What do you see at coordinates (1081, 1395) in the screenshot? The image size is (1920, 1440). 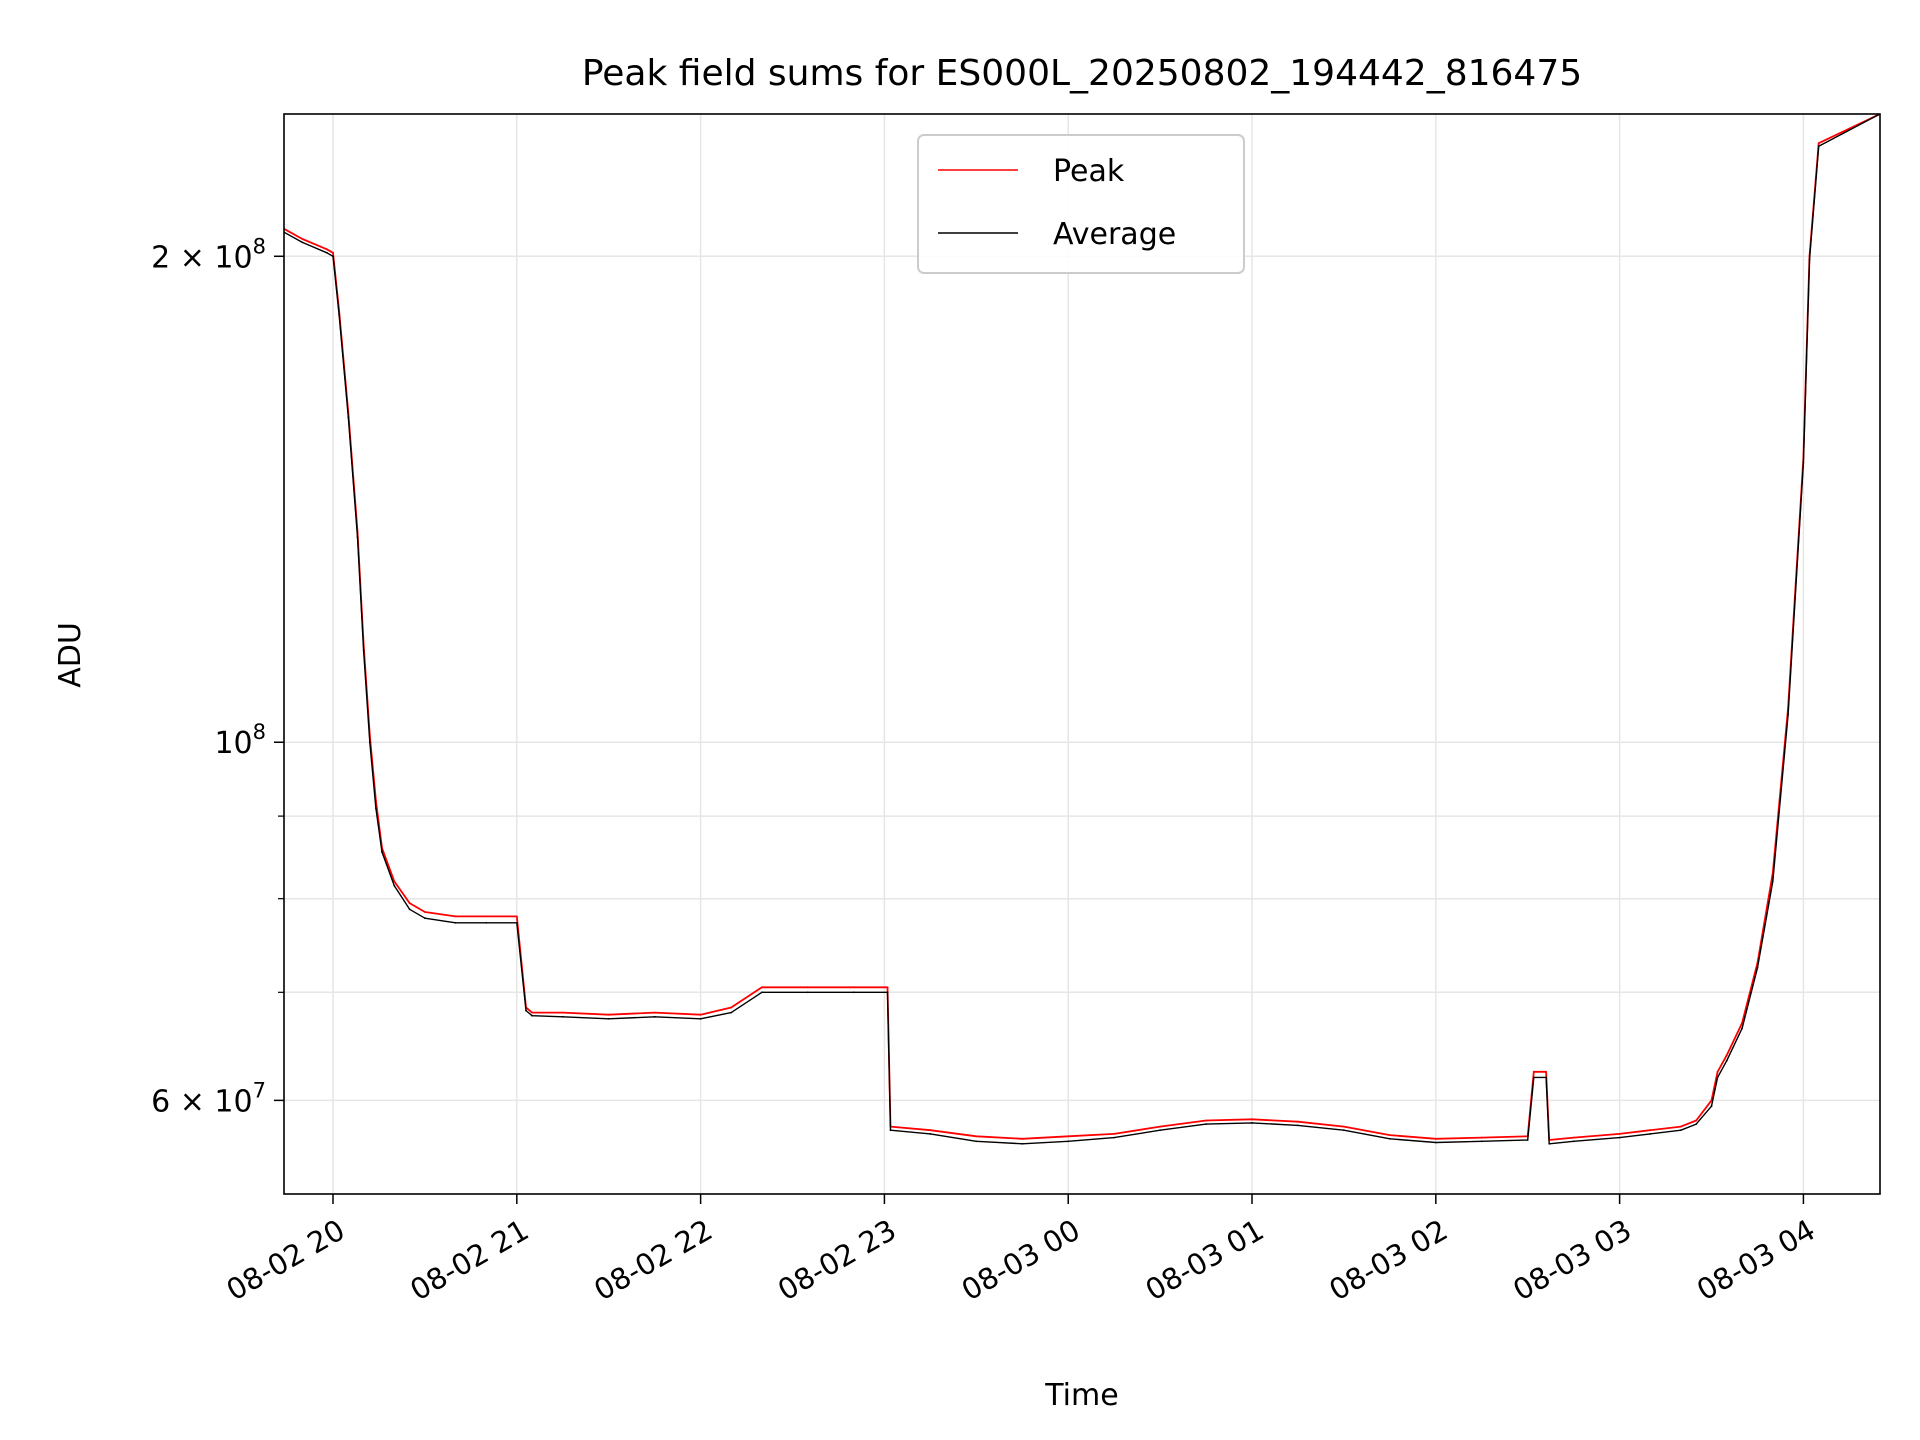 I see `x-axis-label: Time` at bounding box center [1081, 1395].